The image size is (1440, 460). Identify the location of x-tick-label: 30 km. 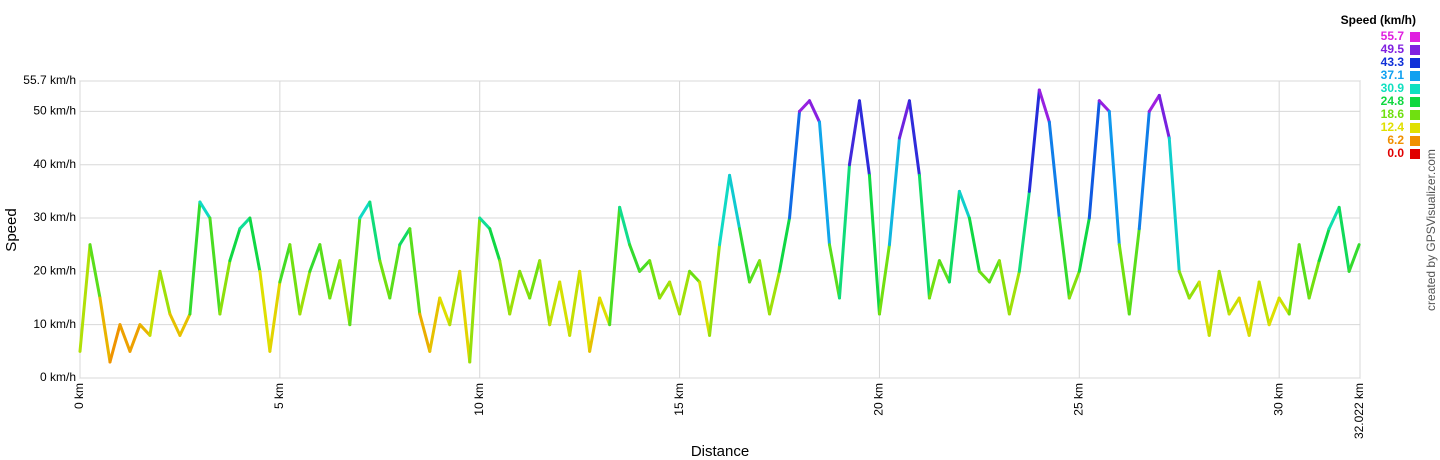
(1278, 399).